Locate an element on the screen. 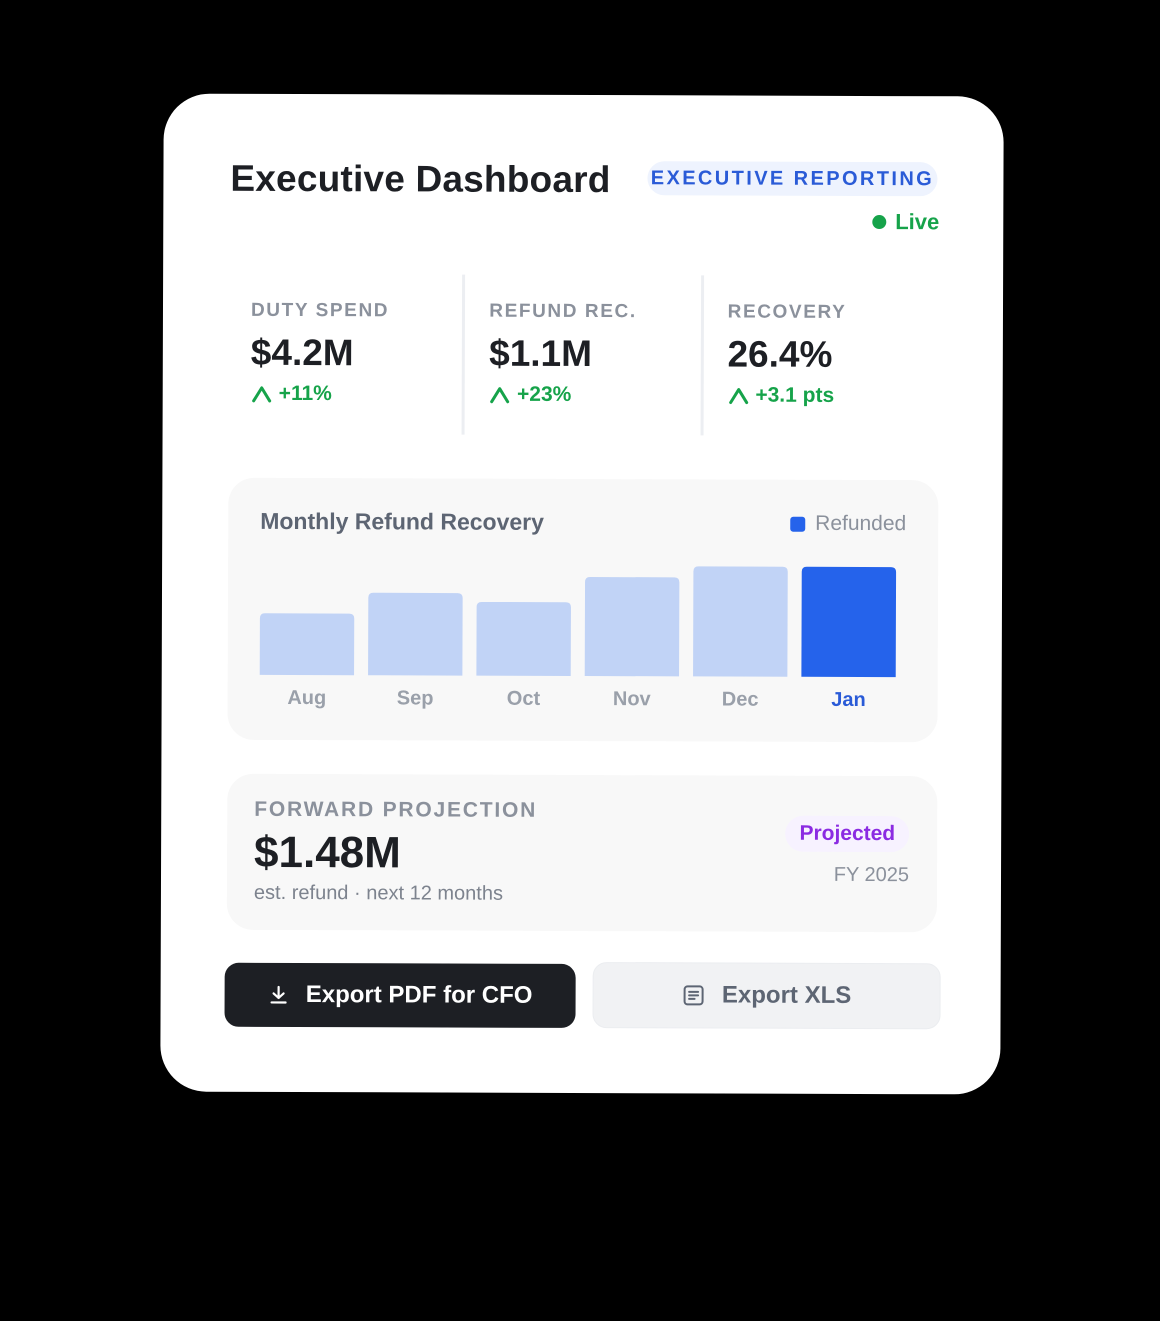 The height and width of the screenshot is (1321, 1160). kpi-delta-value: +23% is located at coordinates (544, 394).